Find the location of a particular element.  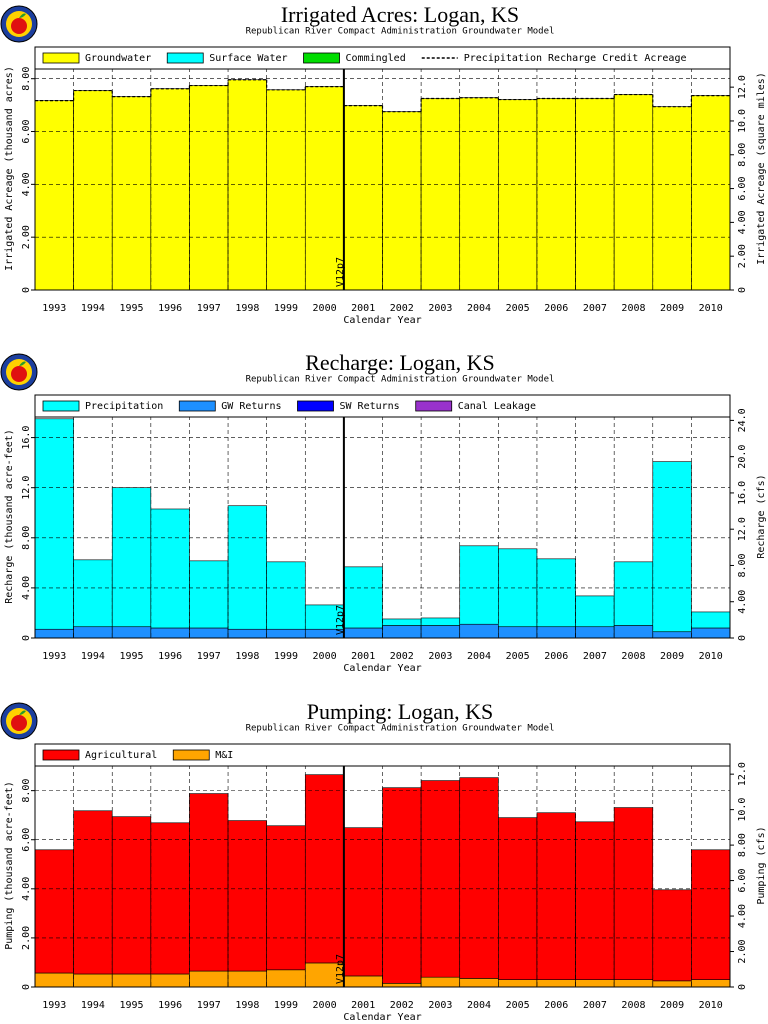

x-tick-label: 2008 is located at coordinates (633, 656).